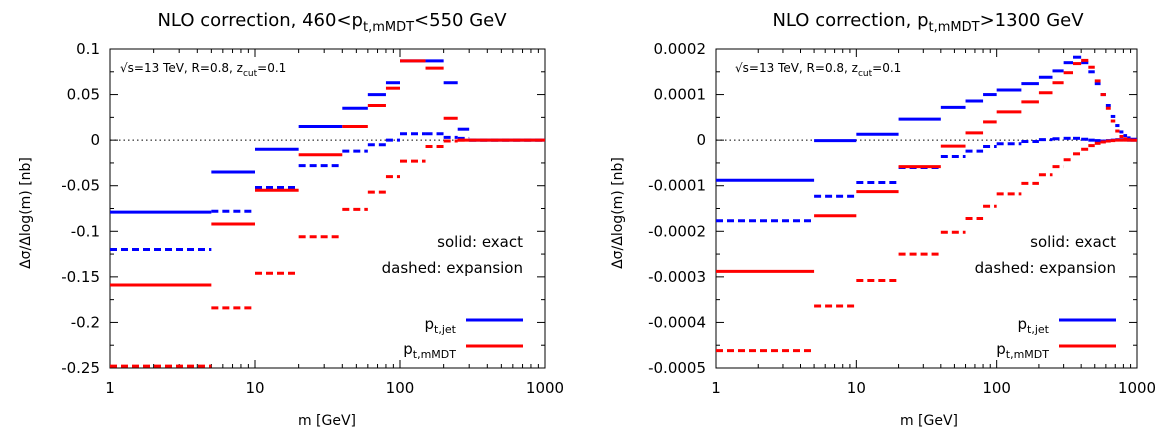  What do you see at coordinates (83, 95) in the screenshot?
I see `y-tick-label: 0.05` at bounding box center [83, 95].